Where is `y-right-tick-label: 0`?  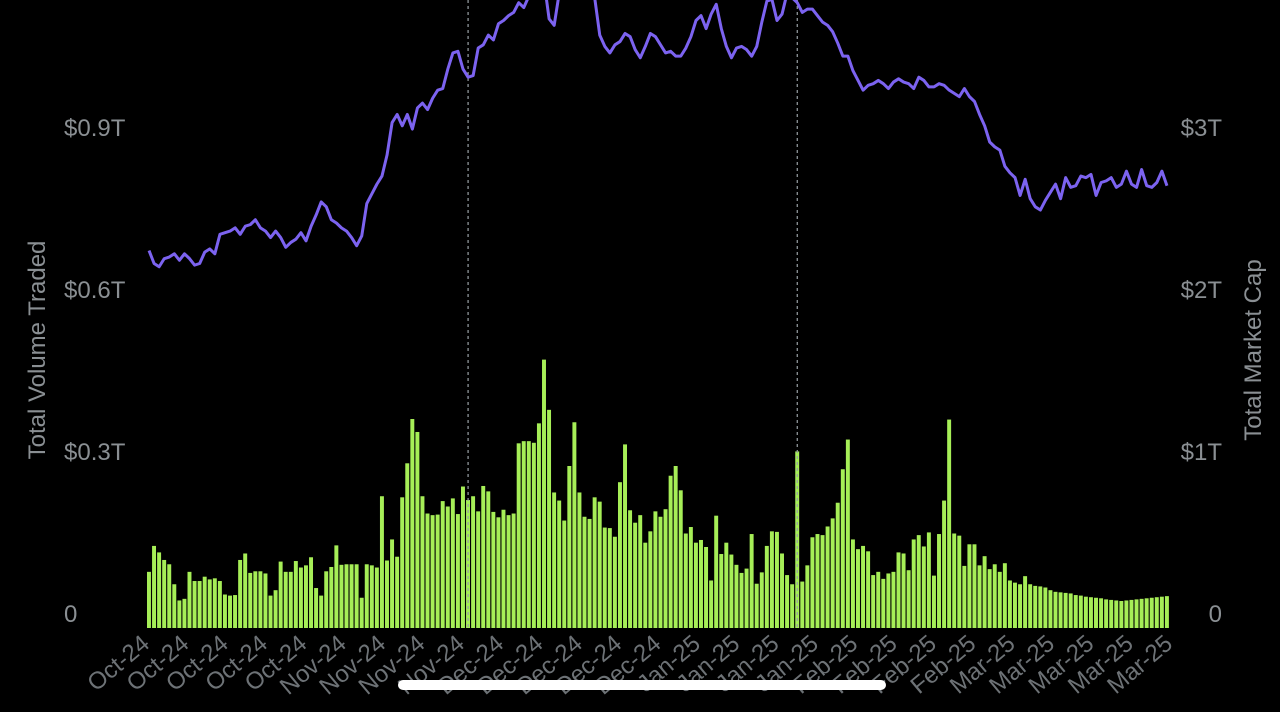 y-right-tick-label: 0 is located at coordinates (1215, 614).